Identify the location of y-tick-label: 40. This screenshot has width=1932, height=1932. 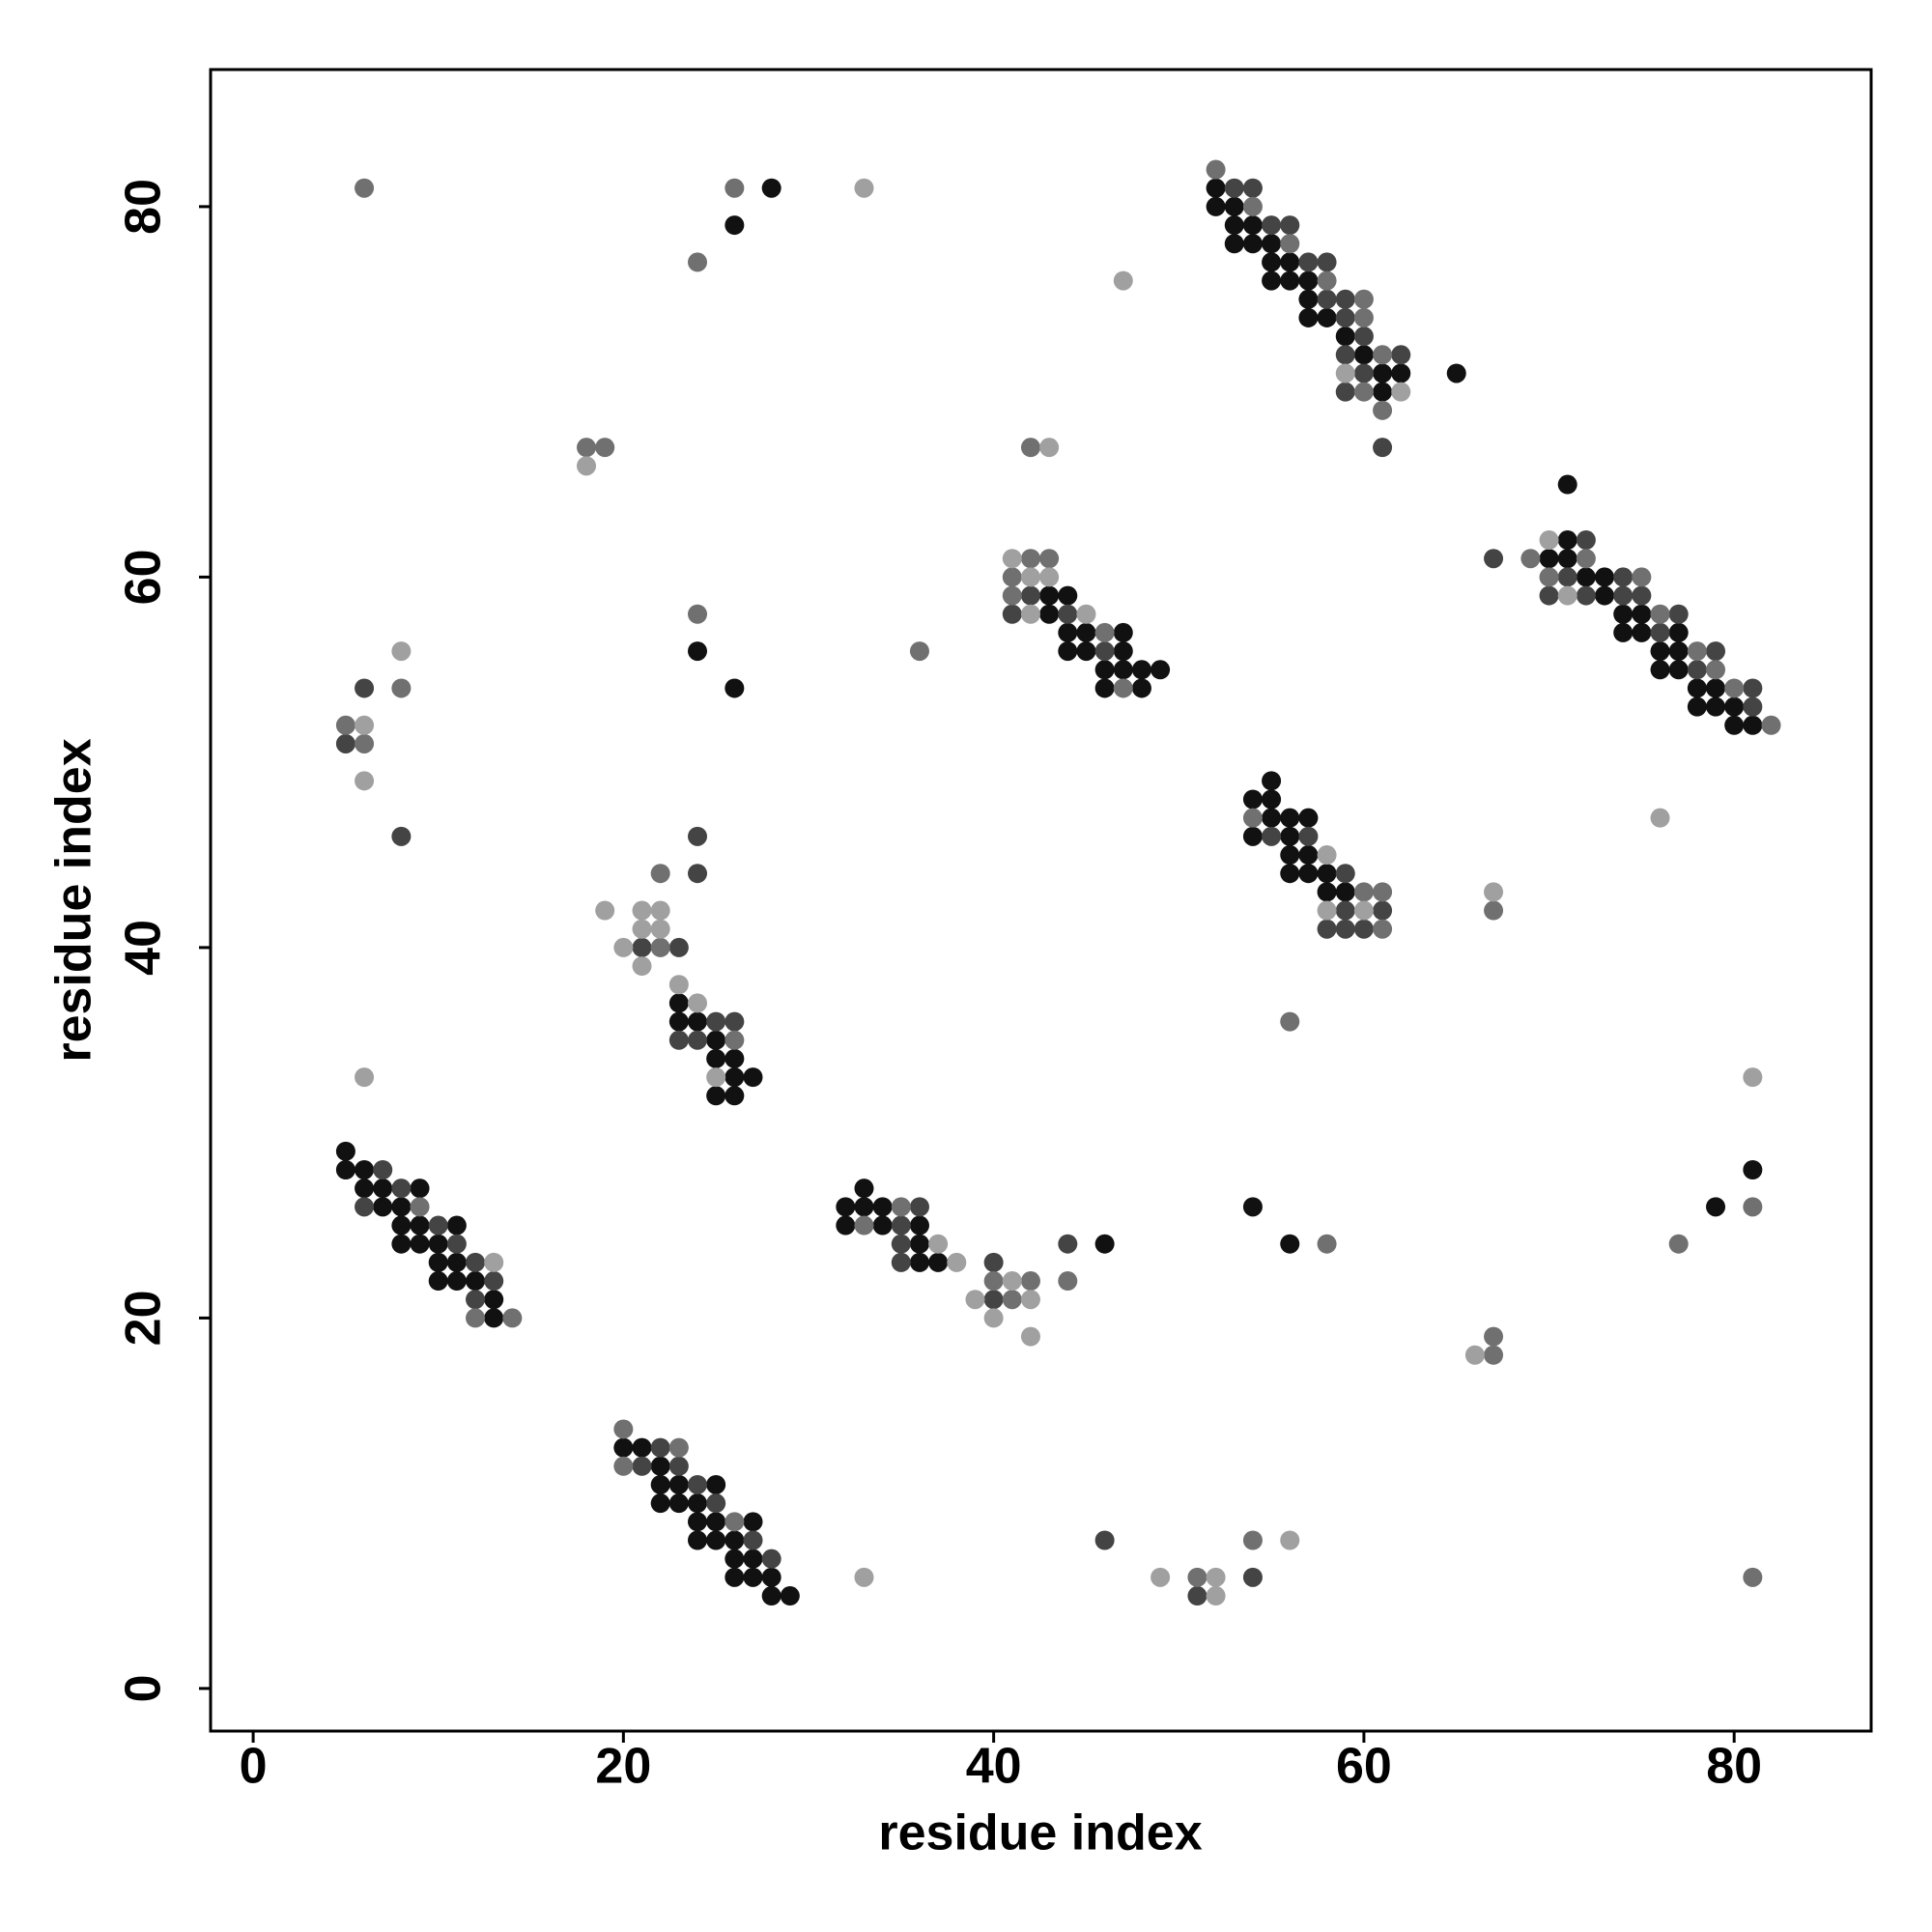
(144, 948).